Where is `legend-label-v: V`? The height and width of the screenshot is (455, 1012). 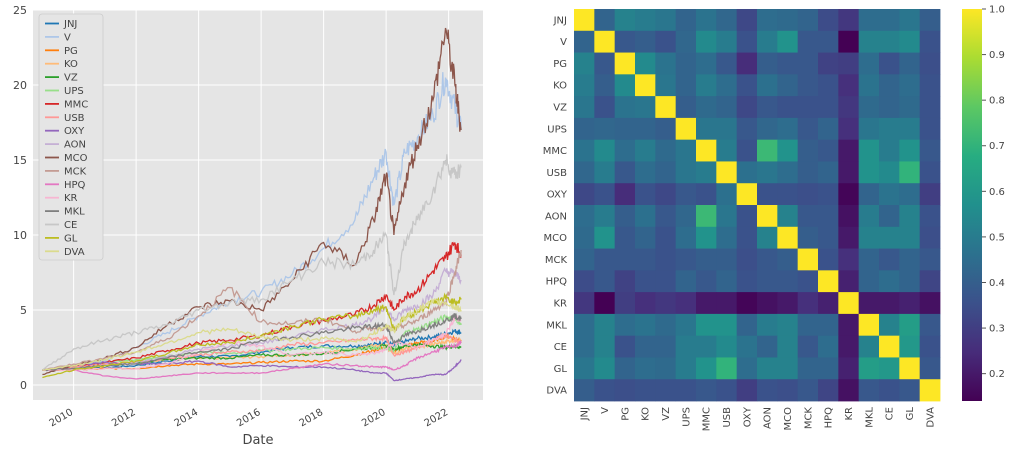 legend-label-v: V is located at coordinates (67, 37).